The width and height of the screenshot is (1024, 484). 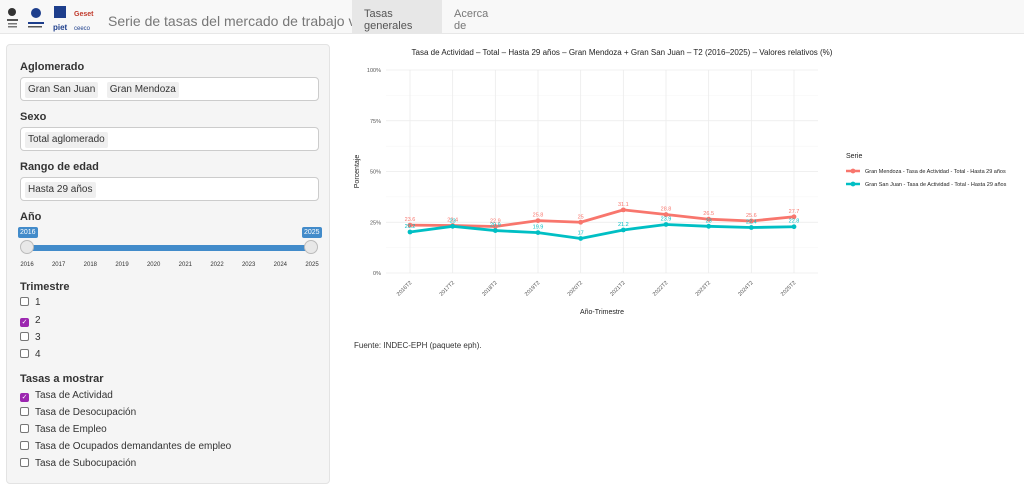 What do you see at coordinates (28, 232) in the screenshot?
I see `slider-from-value: 2016` at bounding box center [28, 232].